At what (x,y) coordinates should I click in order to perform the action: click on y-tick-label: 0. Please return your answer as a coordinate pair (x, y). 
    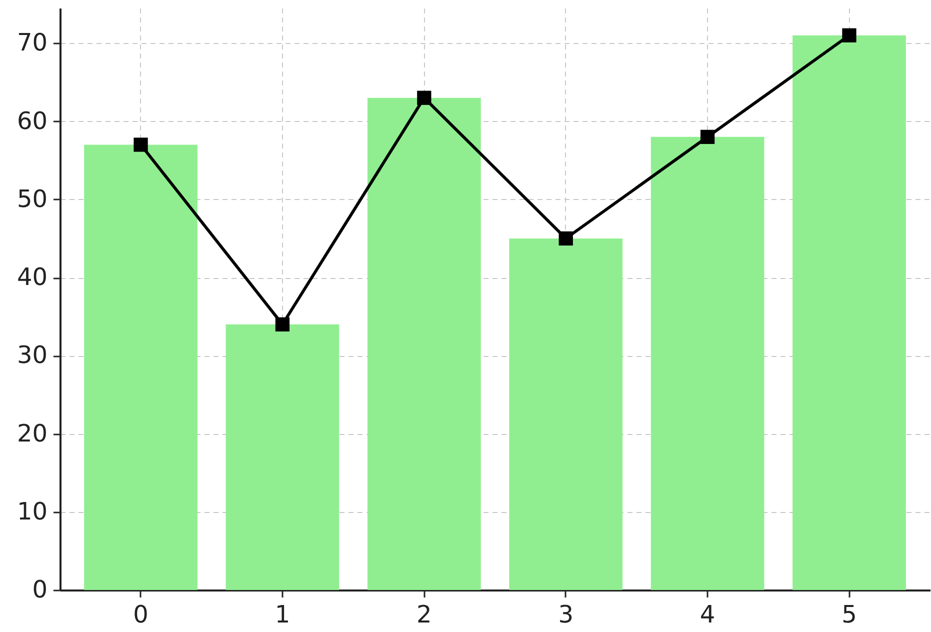
    Looking at the image, I should click on (40, 590).